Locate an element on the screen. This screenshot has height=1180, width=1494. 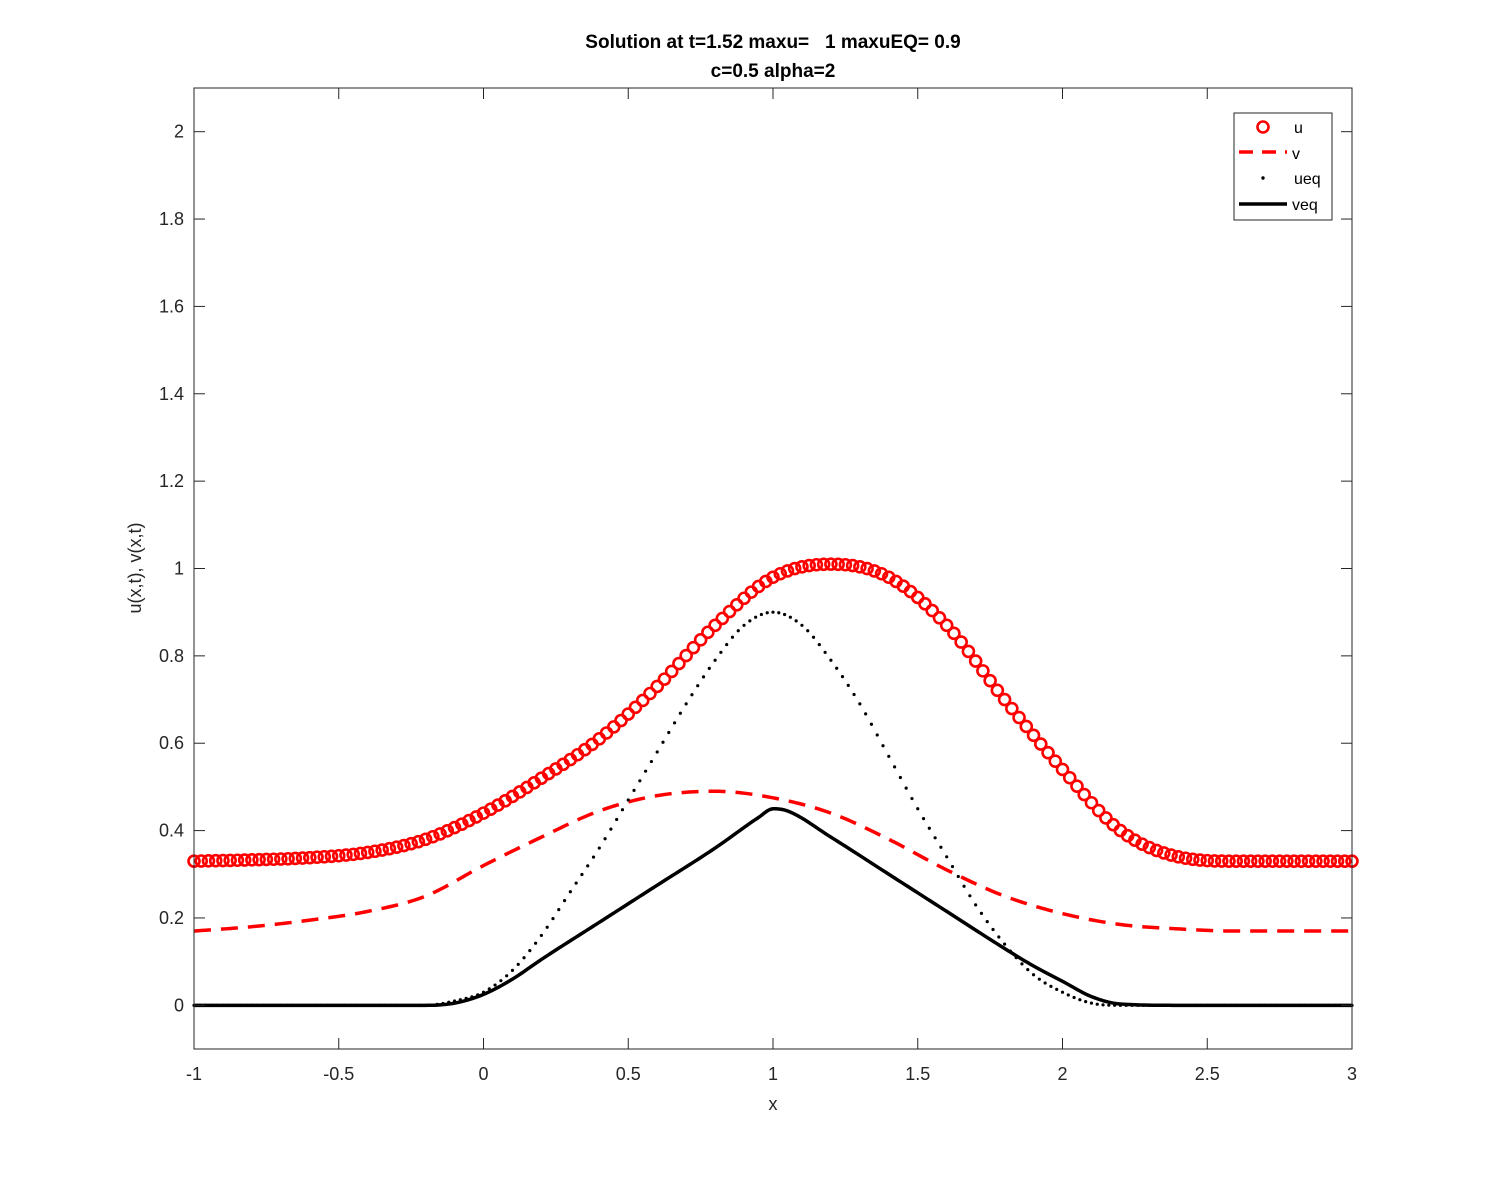
legend-marker-u is located at coordinates (1263, 127).